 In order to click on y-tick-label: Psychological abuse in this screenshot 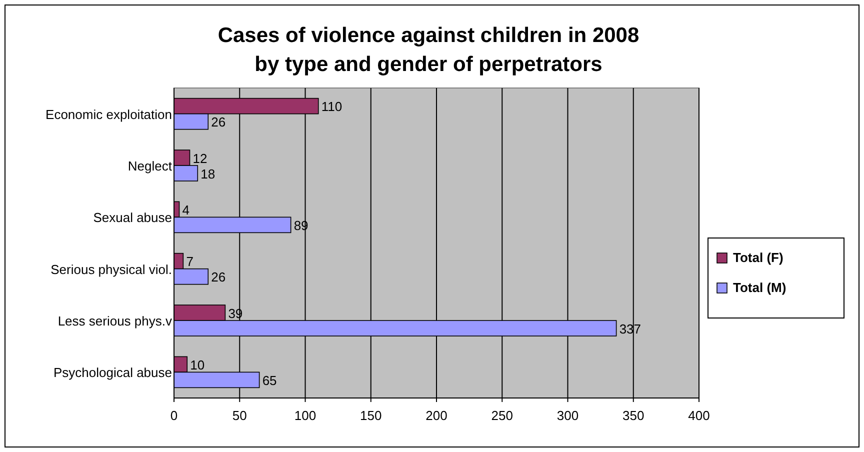, I will do `click(112, 372)`.